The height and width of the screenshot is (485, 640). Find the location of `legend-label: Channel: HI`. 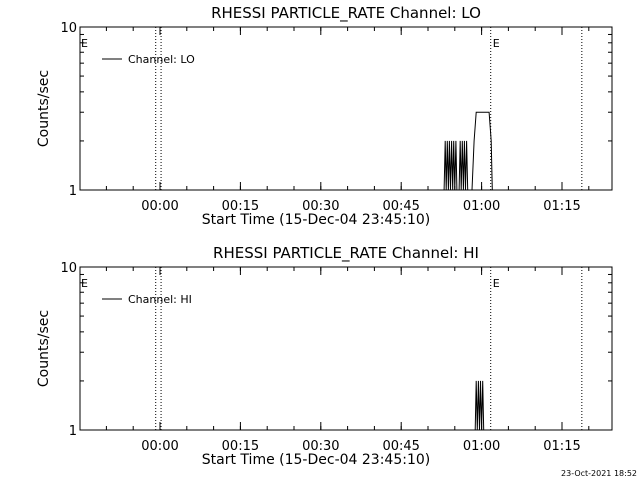

legend-label: Channel: HI is located at coordinates (160, 299).